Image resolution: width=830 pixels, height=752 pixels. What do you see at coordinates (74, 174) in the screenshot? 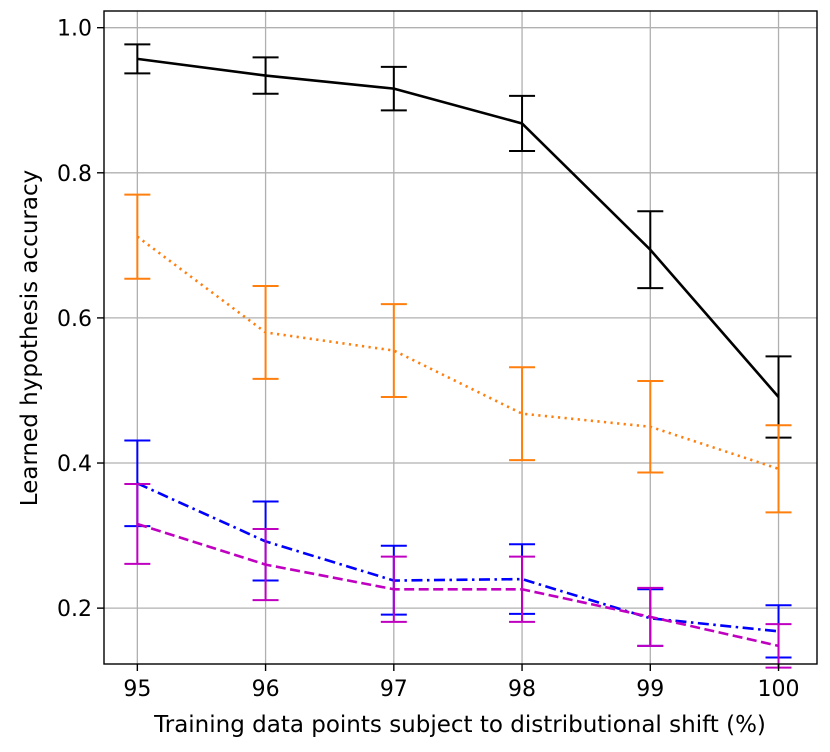
I see `y-tick-label: 0.8` at bounding box center [74, 174].